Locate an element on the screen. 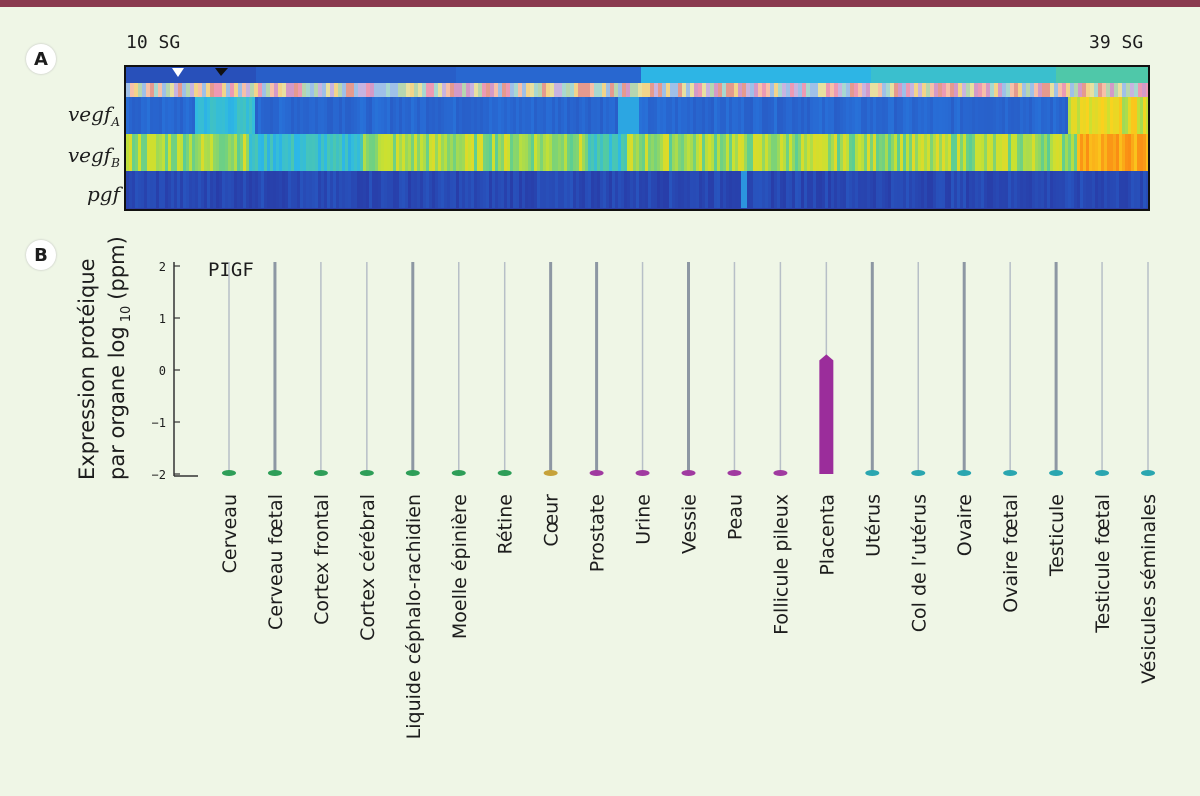 The height and width of the screenshot is (796, 1200). x-tick-label: Cerveau is located at coordinates (230, 533).